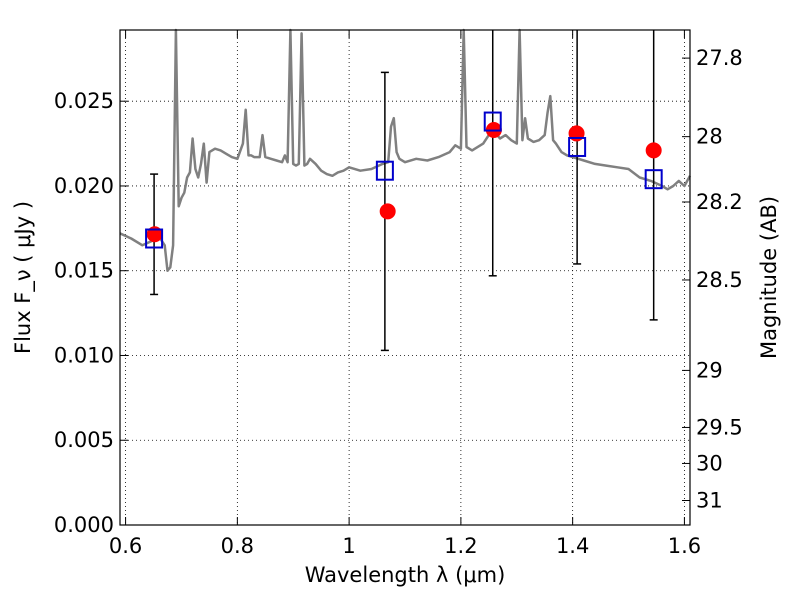 The height and width of the screenshot is (600, 800). What do you see at coordinates (719, 427) in the screenshot?
I see `right-tick-label: 29.5` at bounding box center [719, 427].